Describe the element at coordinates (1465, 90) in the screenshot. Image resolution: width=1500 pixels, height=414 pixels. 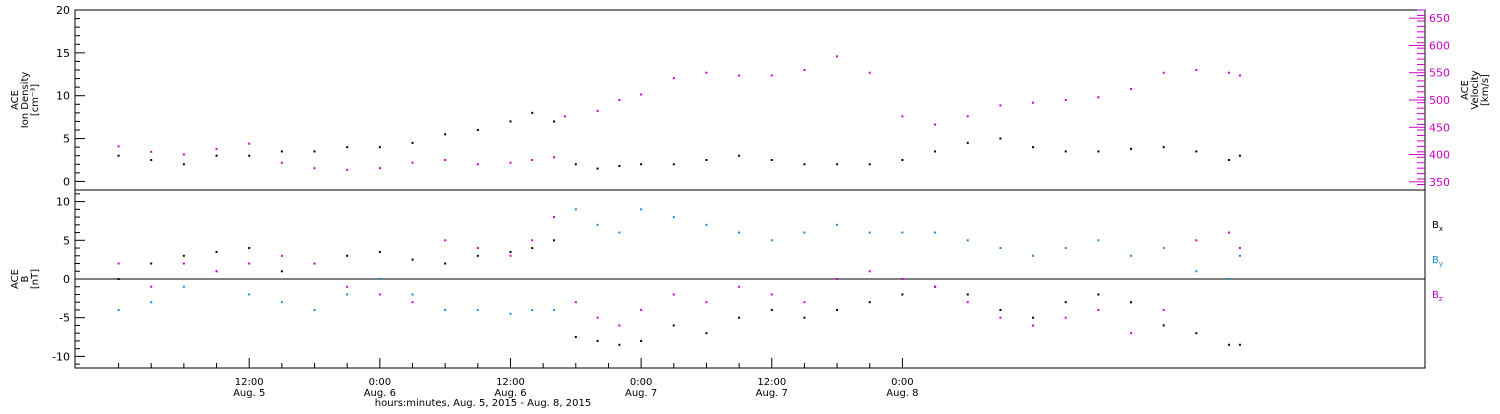
I see `y2-axis-label-line: ACE` at that location.